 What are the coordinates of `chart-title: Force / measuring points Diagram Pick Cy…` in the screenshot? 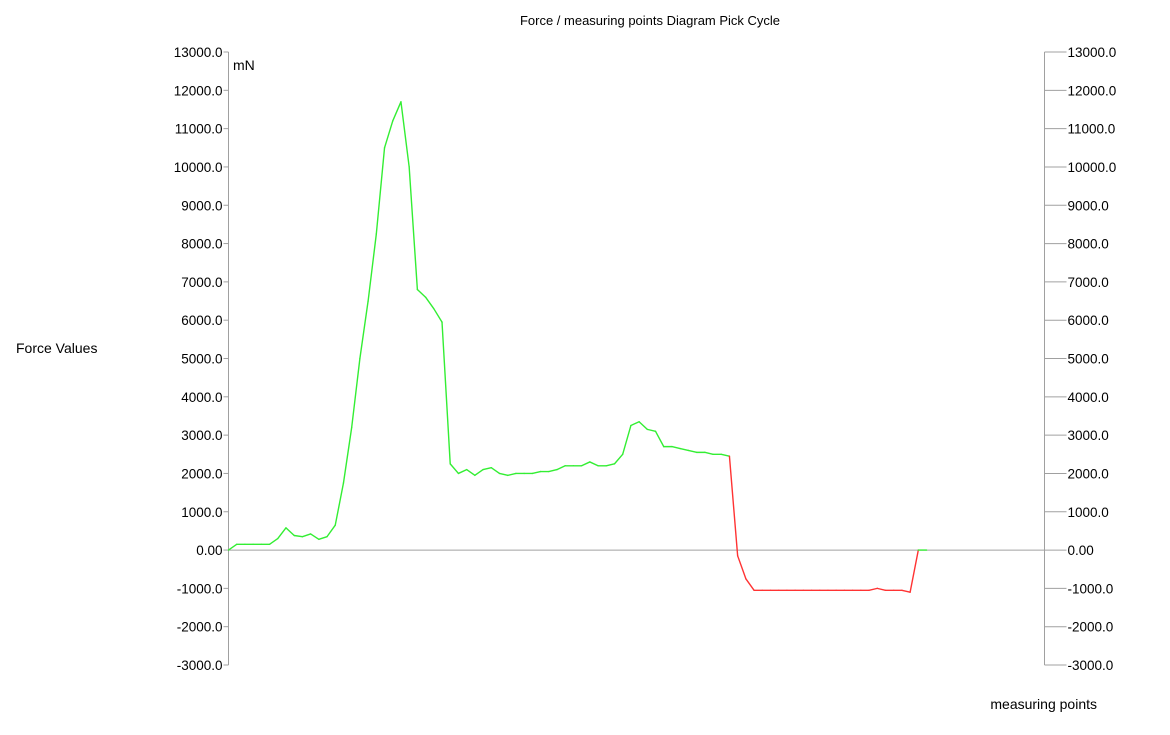 It's located at (650, 20).